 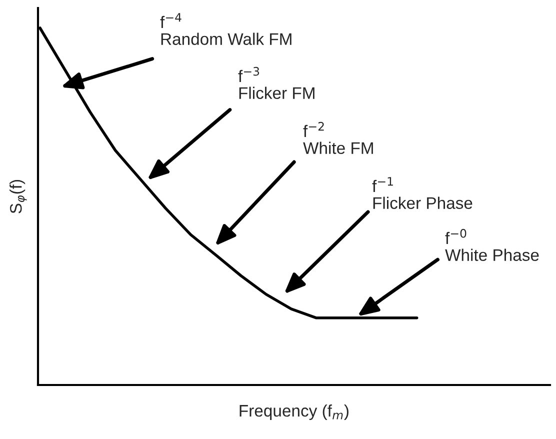 I want to click on y-axis-title: S$_{φ}$(f), so click(x=18, y=197).